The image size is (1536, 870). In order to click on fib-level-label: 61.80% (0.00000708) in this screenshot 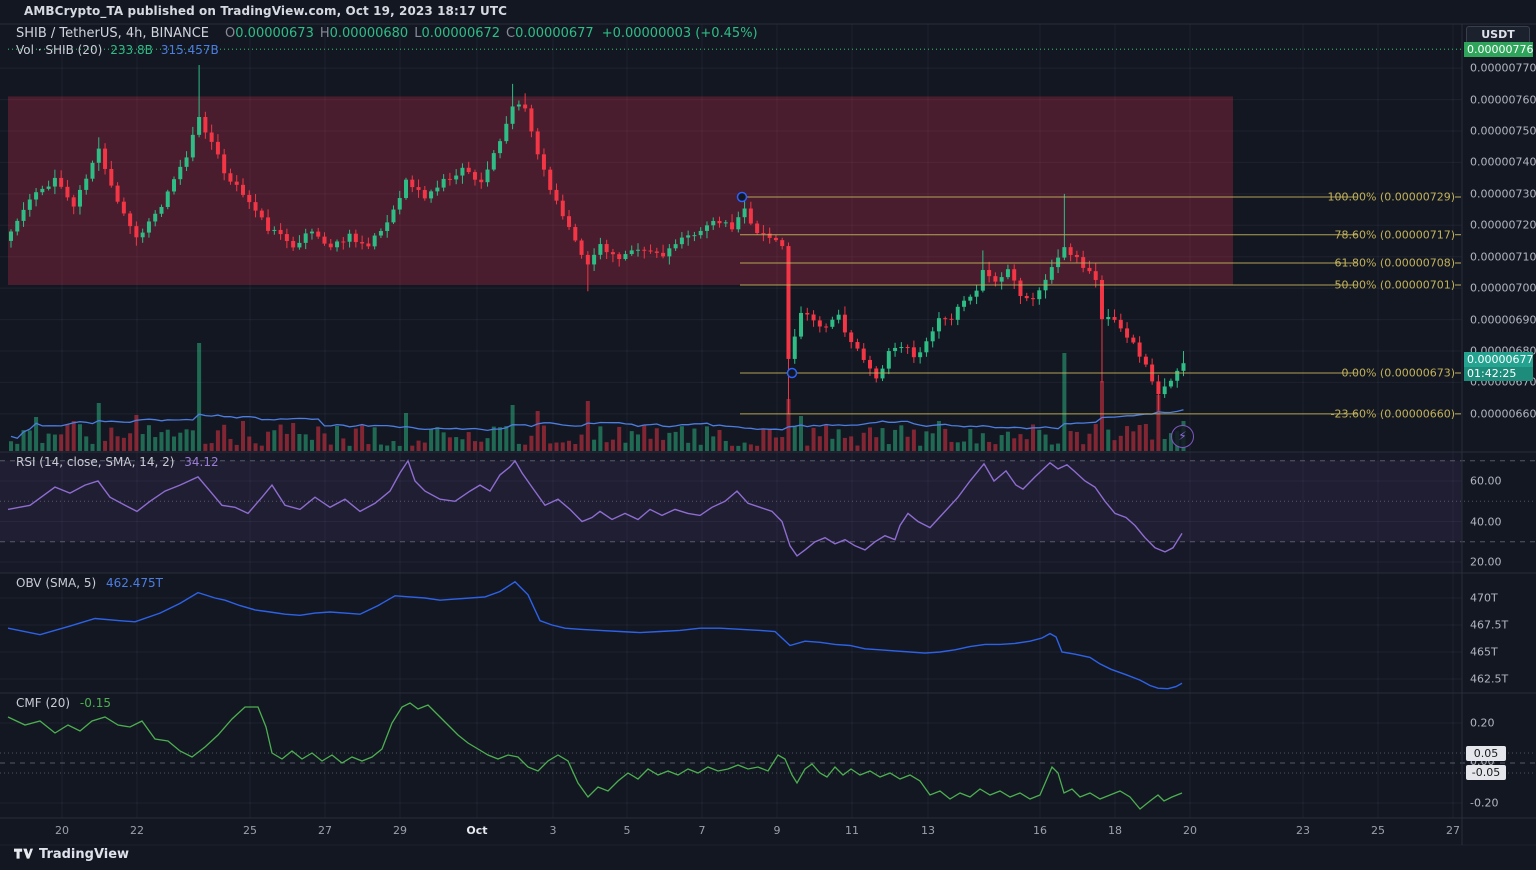, I will do `click(1394, 263)`.